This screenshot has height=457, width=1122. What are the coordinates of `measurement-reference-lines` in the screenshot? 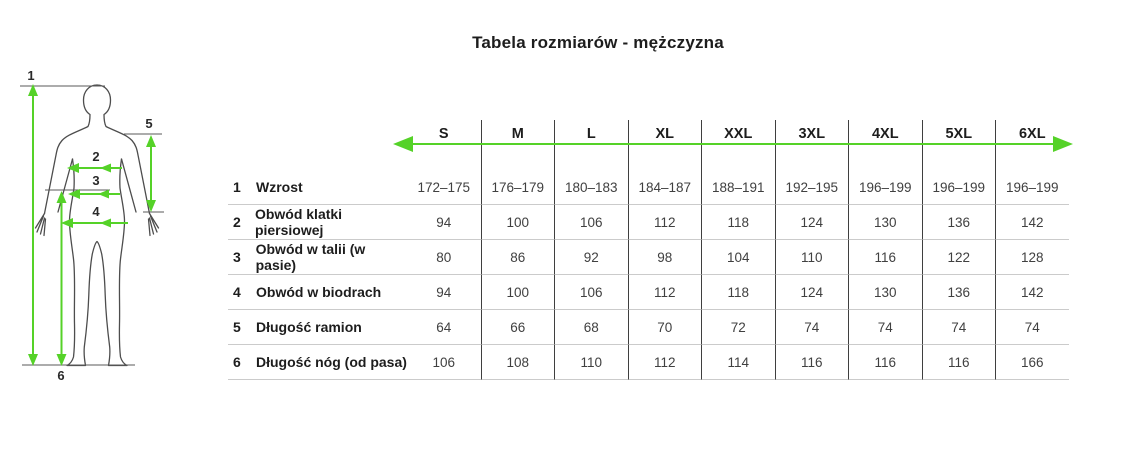 It's located at (92, 225).